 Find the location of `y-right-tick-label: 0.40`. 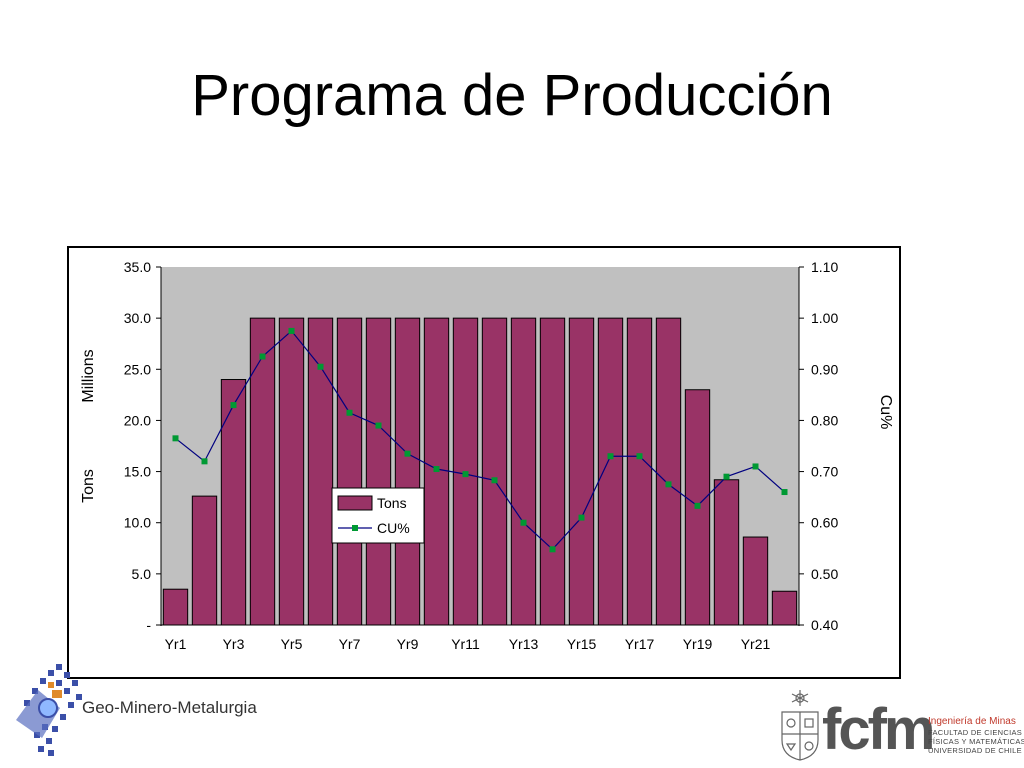

y-right-tick-label: 0.40 is located at coordinates (824, 625).